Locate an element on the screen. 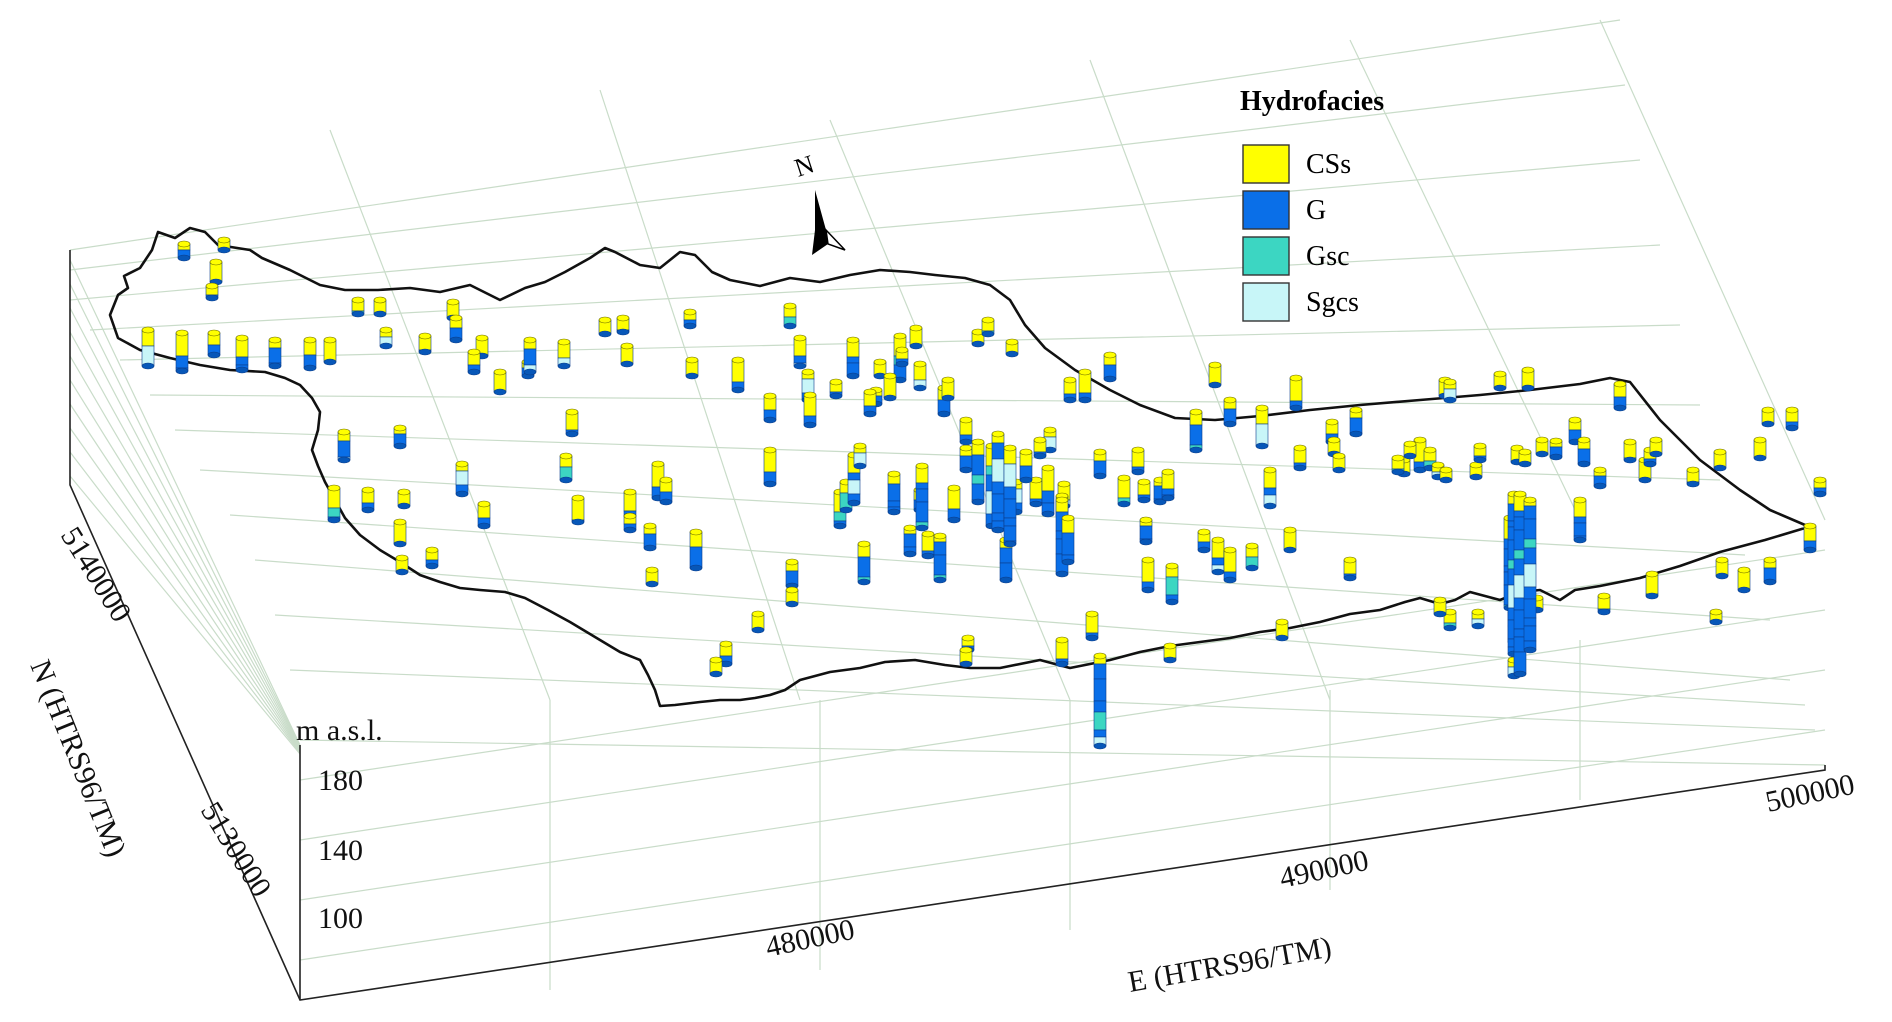 The height and width of the screenshot is (1022, 1892). legend-title: Hydrofacies is located at coordinates (1312, 101).